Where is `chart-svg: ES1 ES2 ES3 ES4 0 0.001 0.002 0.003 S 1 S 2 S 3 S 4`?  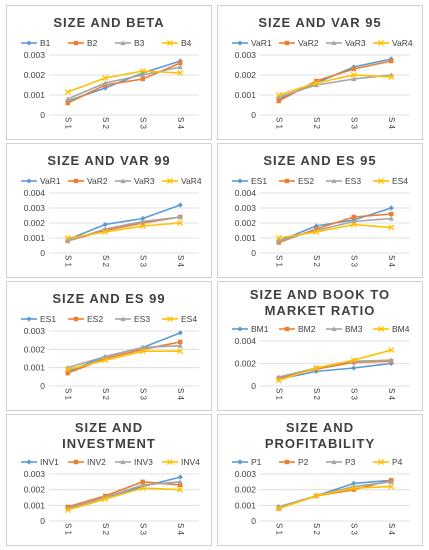 chart-svg: ES1 ES2 ES3 ES4 0 0.001 0.002 0.003 S 1 S 2 S 3 S 4 is located at coordinates (110, 357).